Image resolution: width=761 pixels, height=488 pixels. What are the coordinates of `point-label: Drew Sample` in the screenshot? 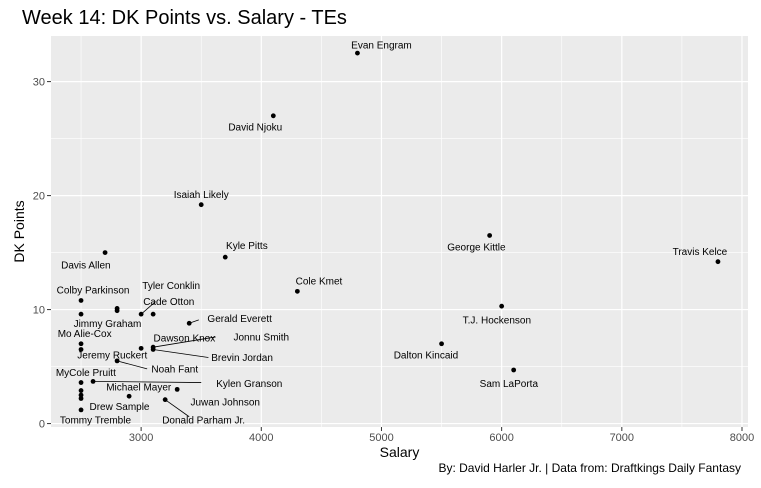 It's located at (119, 407).